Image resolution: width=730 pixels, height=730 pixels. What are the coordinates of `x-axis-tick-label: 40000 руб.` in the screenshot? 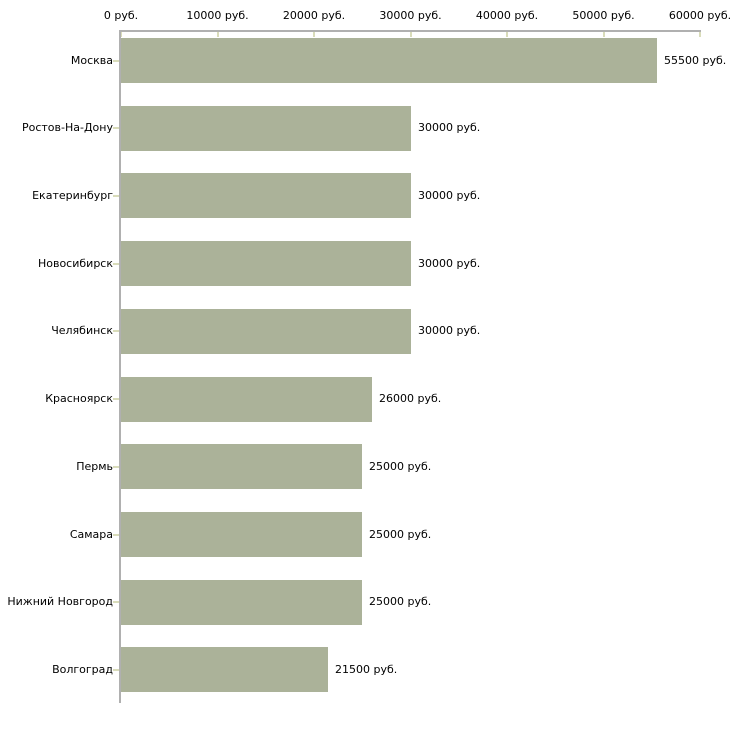 It's located at (507, 15).